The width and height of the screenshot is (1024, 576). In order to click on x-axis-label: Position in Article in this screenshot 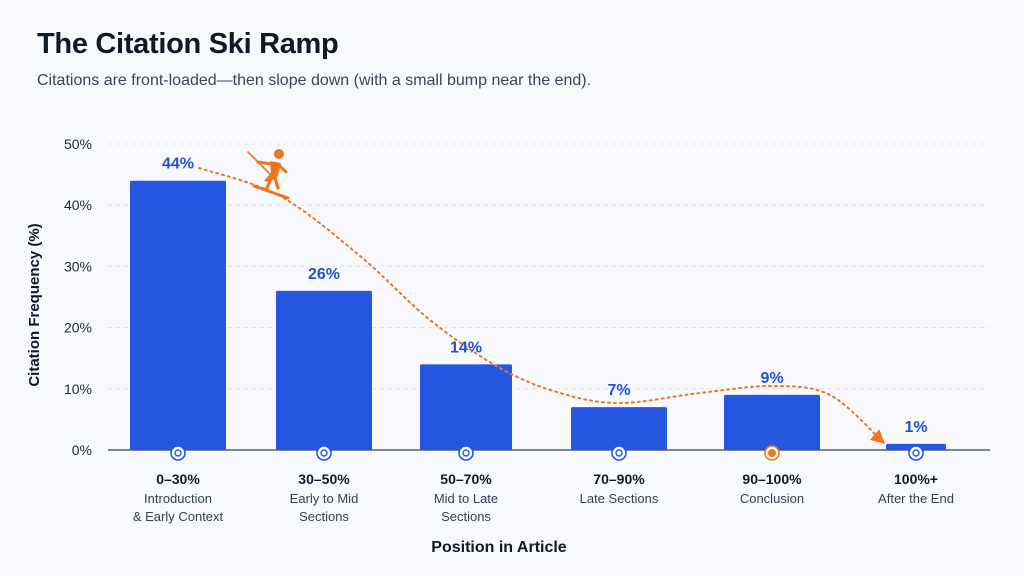, I will do `click(499, 547)`.